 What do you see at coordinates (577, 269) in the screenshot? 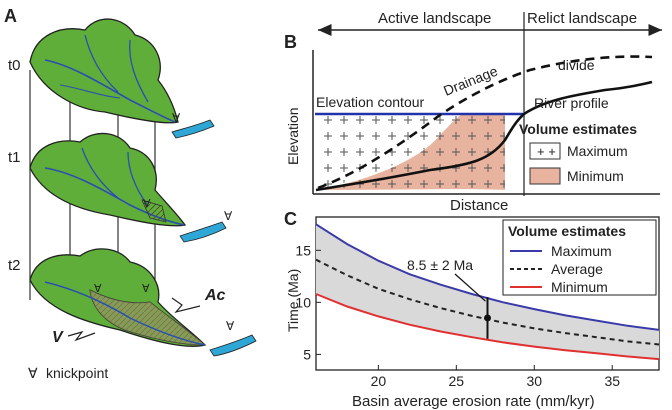
I see `legend-label-avg: Average` at bounding box center [577, 269].